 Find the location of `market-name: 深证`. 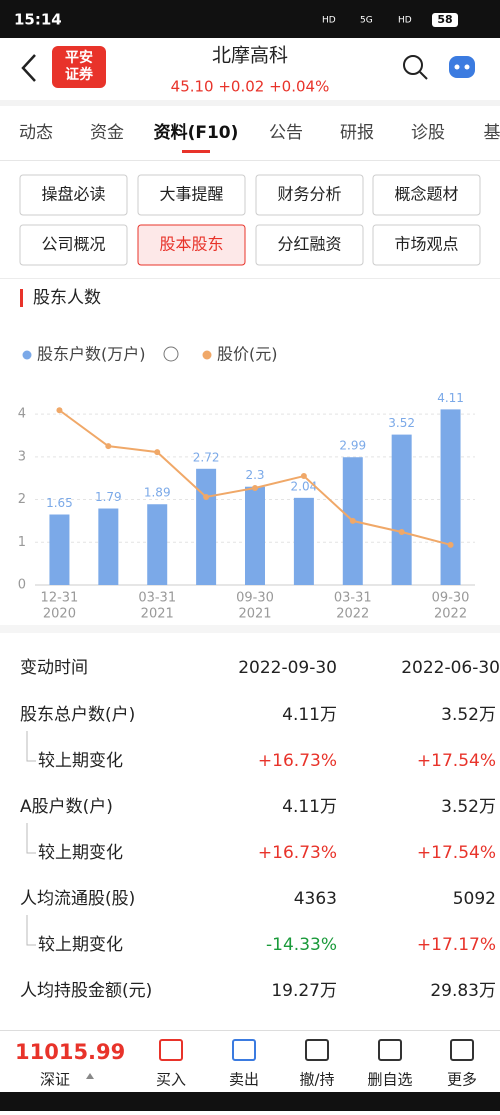

market-name: 深证 is located at coordinates (55, 1080).